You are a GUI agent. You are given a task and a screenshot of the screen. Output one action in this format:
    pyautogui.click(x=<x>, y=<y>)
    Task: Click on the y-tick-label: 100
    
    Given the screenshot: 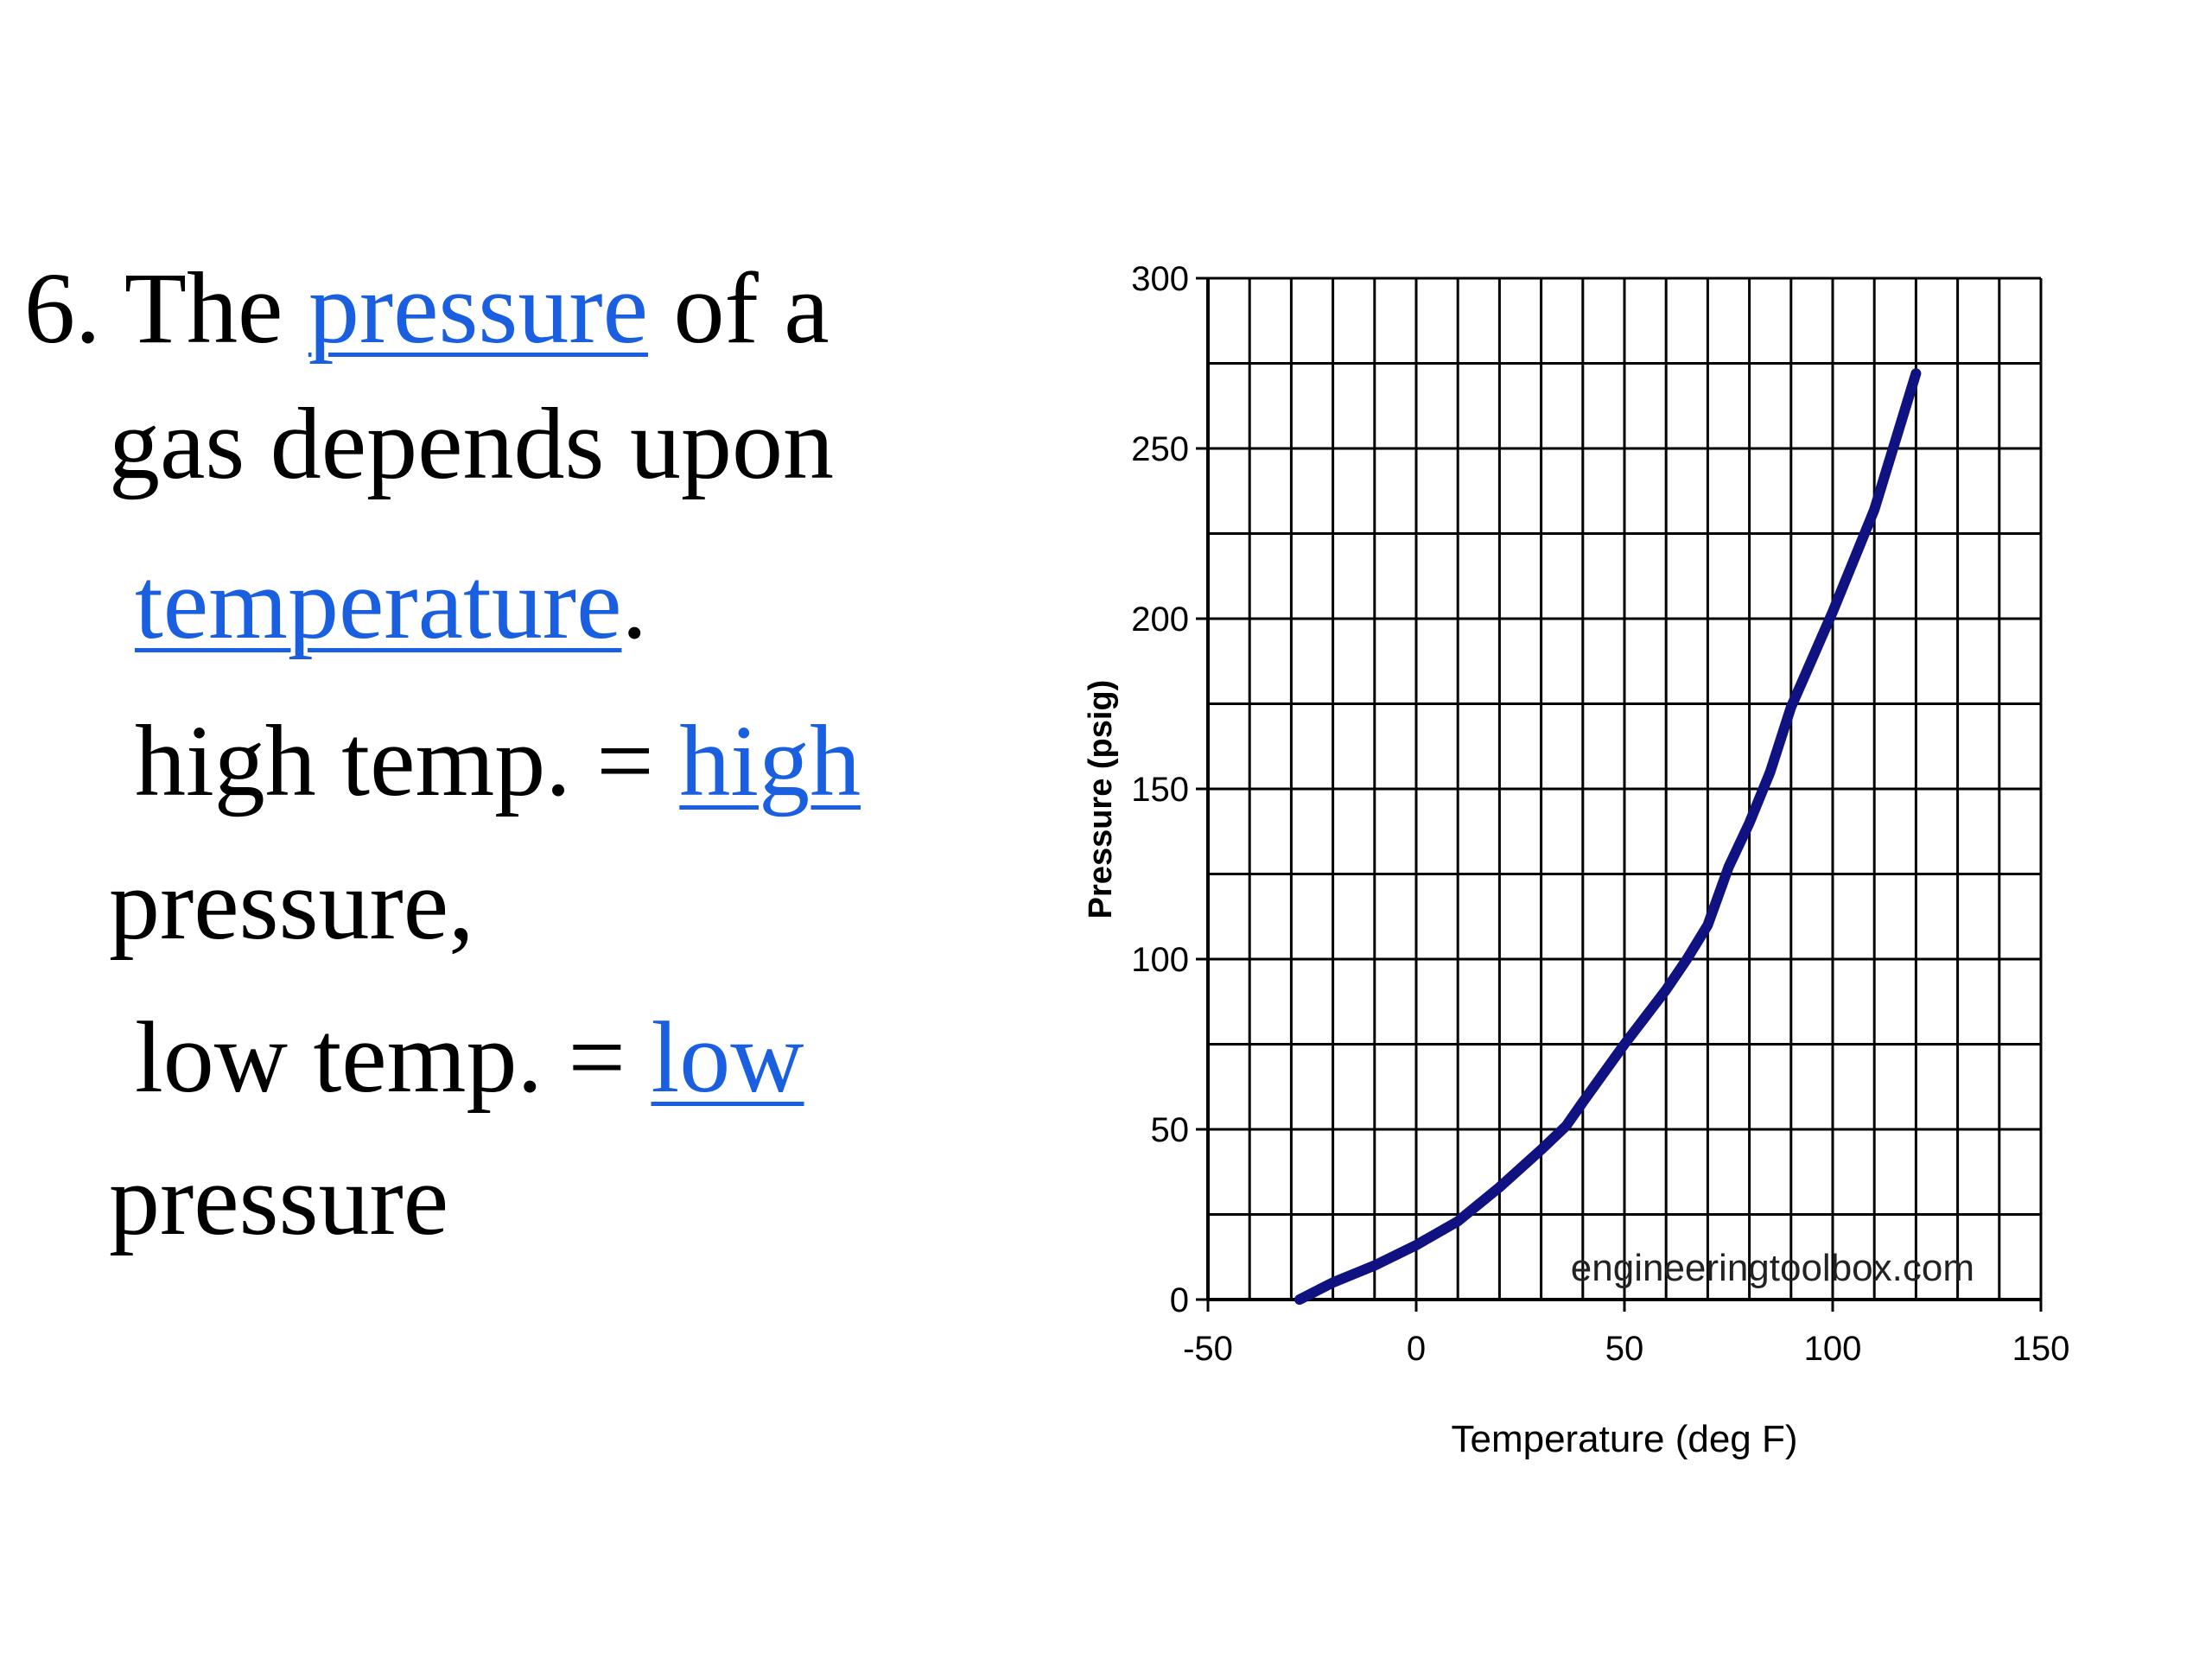 What is the action you would take?
    pyautogui.click(x=1160, y=960)
    